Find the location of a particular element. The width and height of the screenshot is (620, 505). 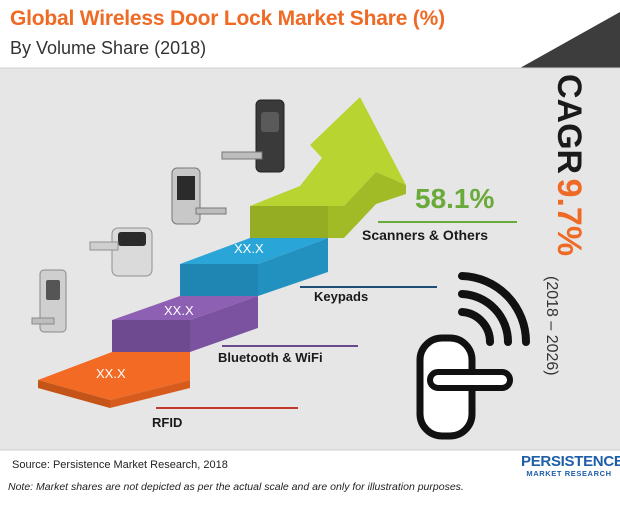

wireless-lock-icon is located at coordinates (473, 356).